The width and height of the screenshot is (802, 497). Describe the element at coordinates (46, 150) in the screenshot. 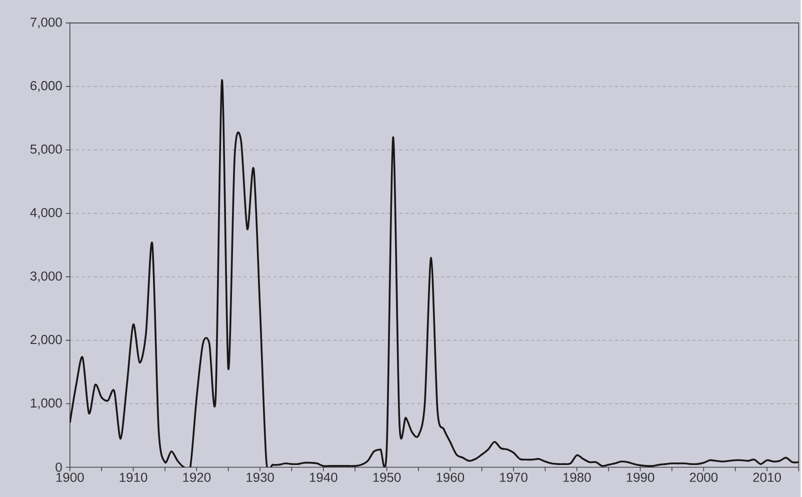

I see `y-tick-label: 5,000` at that location.